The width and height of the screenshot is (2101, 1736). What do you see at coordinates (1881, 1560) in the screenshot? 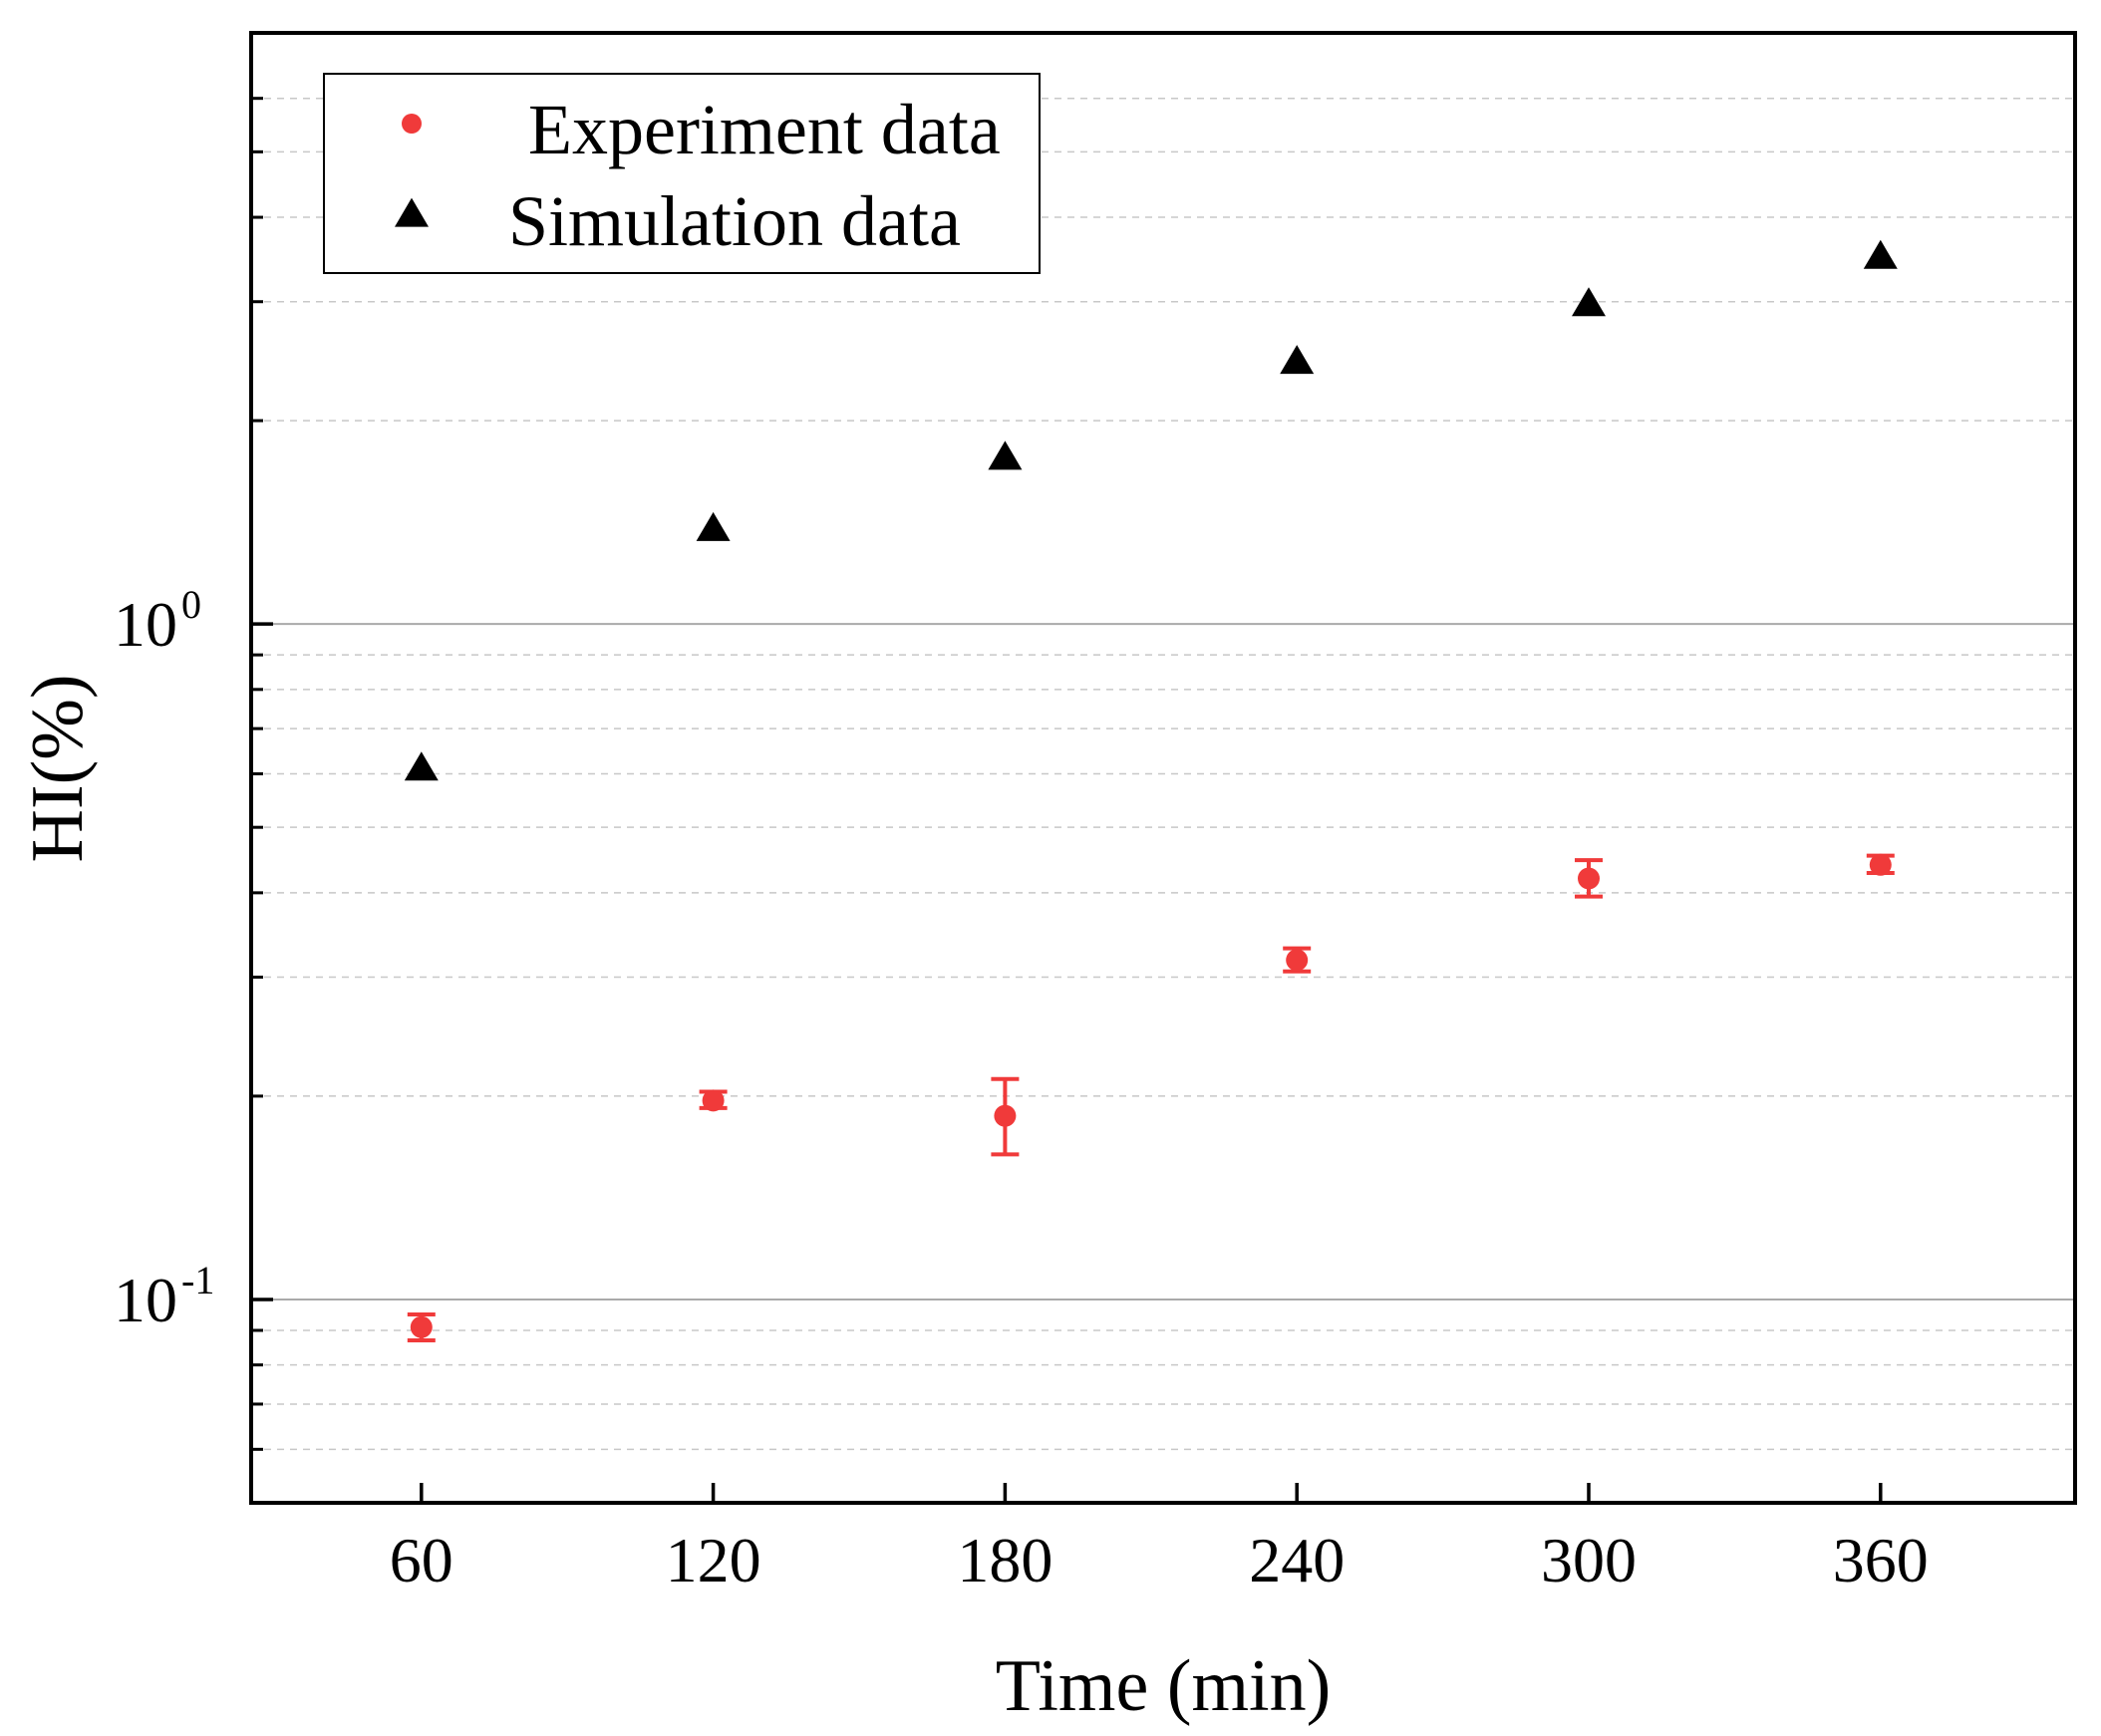
I see `x-tick-label: 360` at bounding box center [1881, 1560].